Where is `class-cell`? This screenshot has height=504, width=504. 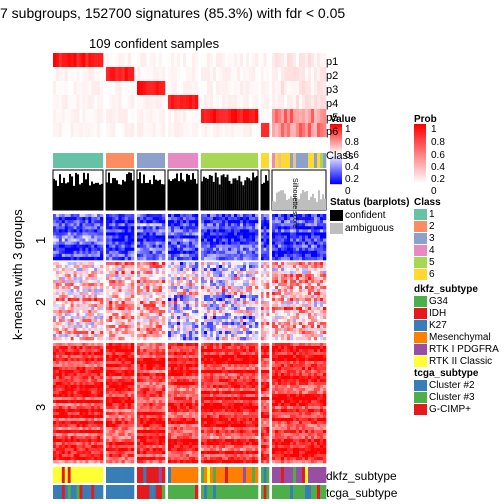 class-cell is located at coordinates (313, 160).